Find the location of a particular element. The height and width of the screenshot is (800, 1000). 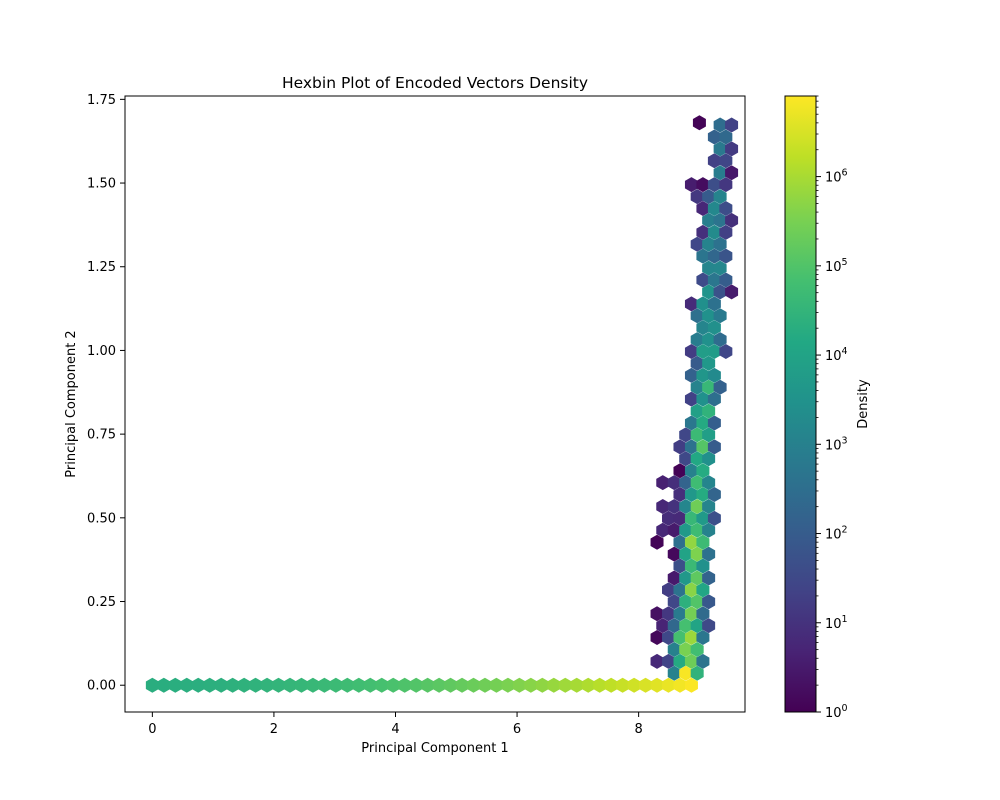

x-tick-label: 2 is located at coordinates (274, 729).